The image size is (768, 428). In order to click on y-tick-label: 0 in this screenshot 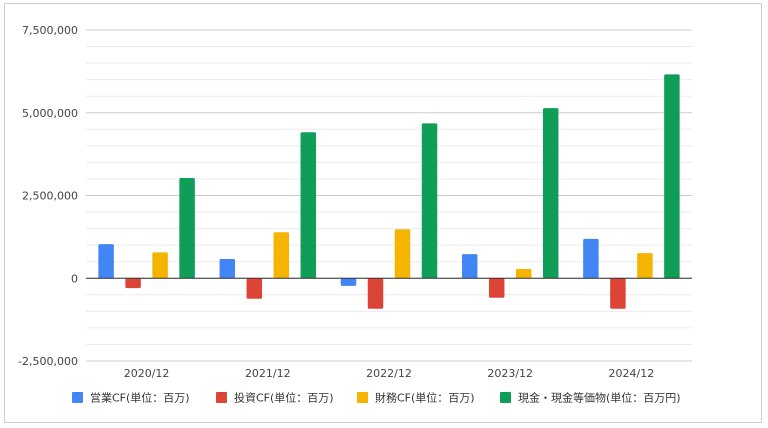, I will do `click(74, 278)`.